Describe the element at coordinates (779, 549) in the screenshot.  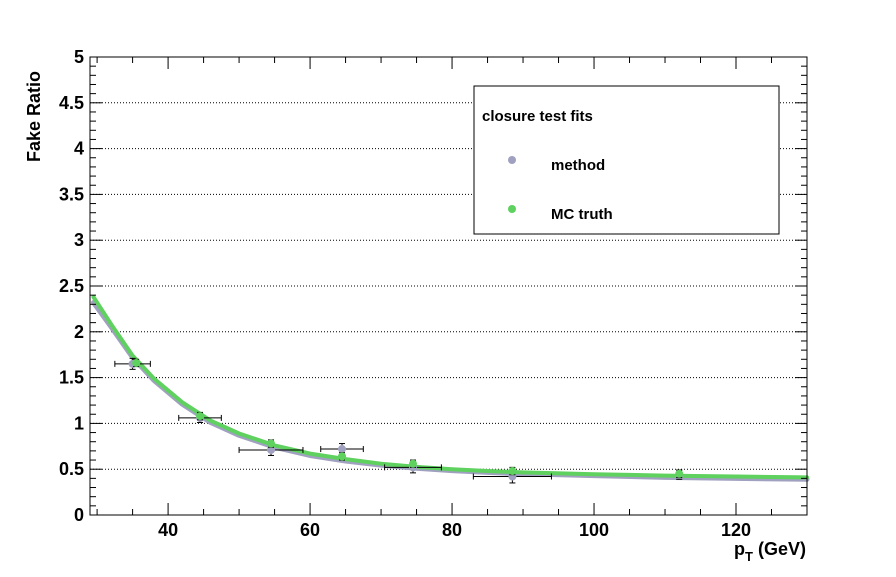
I see `x-axis-title-unit: (GeV)` at that location.